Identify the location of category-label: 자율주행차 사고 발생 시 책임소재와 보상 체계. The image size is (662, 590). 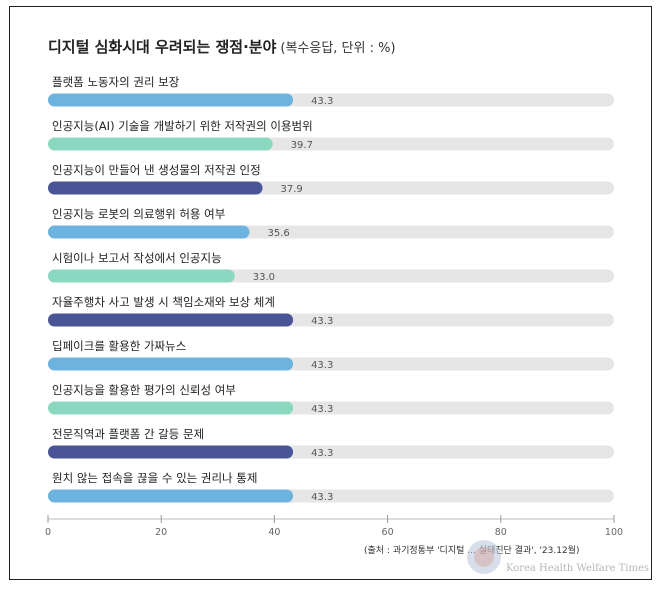
(163, 302).